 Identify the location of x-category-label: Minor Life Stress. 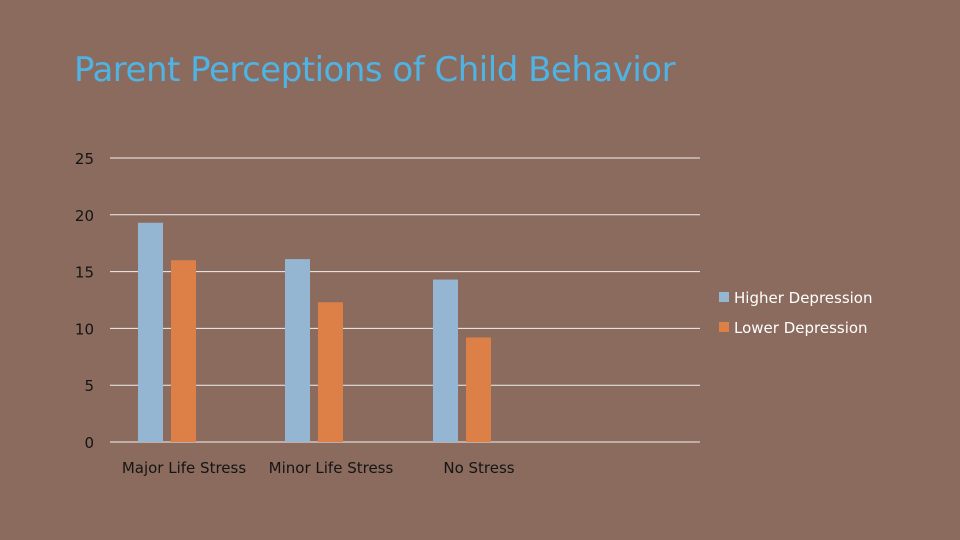
(331, 468).